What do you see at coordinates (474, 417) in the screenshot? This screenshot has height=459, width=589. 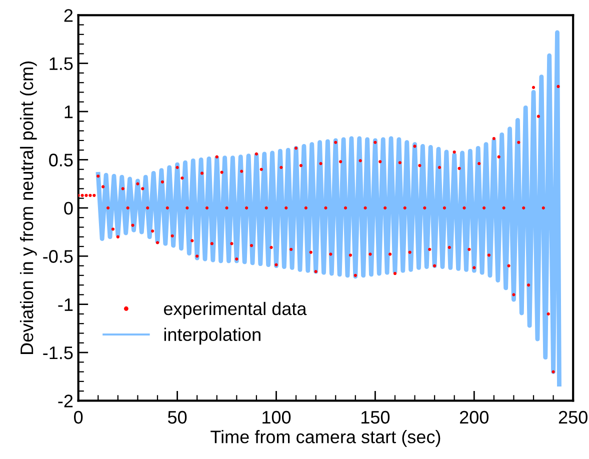 I see `x-tick-label: 200` at bounding box center [474, 417].